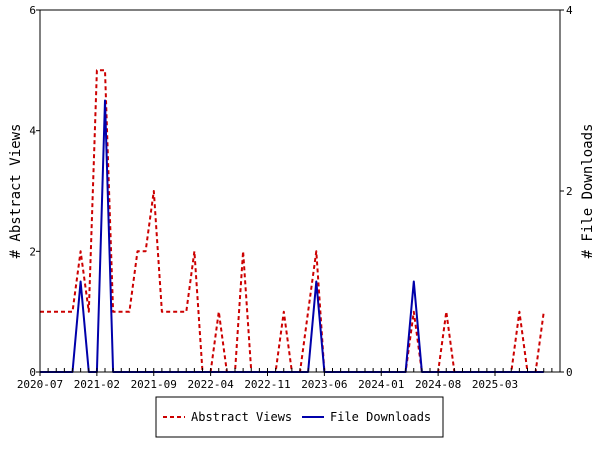 This screenshot has height=450, width=600. What do you see at coordinates (32, 372) in the screenshot?
I see `y-tick-label: 0` at bounding box center [32, 372].